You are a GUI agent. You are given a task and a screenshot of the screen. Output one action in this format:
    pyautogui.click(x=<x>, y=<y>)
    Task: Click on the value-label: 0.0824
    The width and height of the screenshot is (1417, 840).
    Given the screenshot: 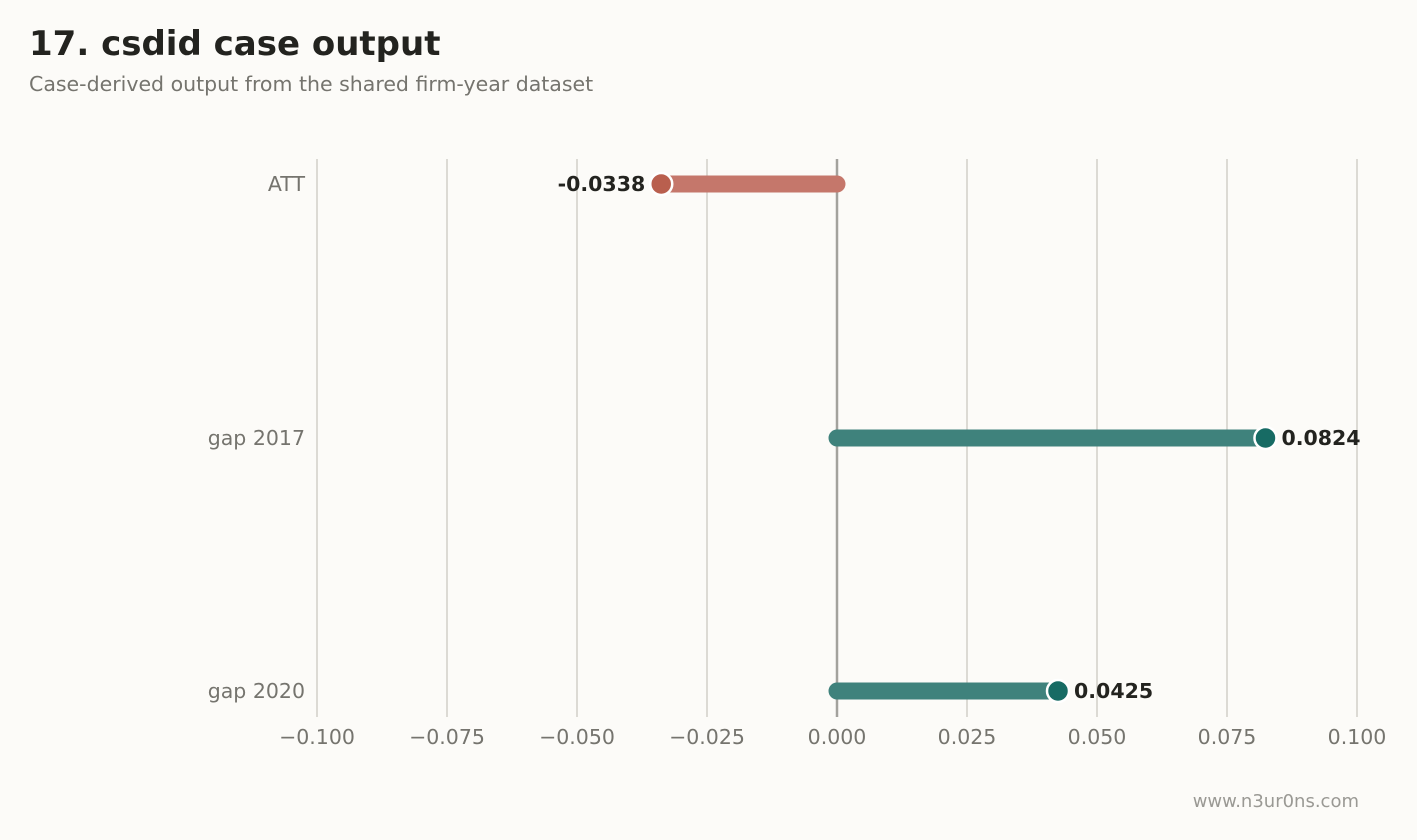 What is the action you would take?
    pyautogui.click(x=1320, y=438)
    